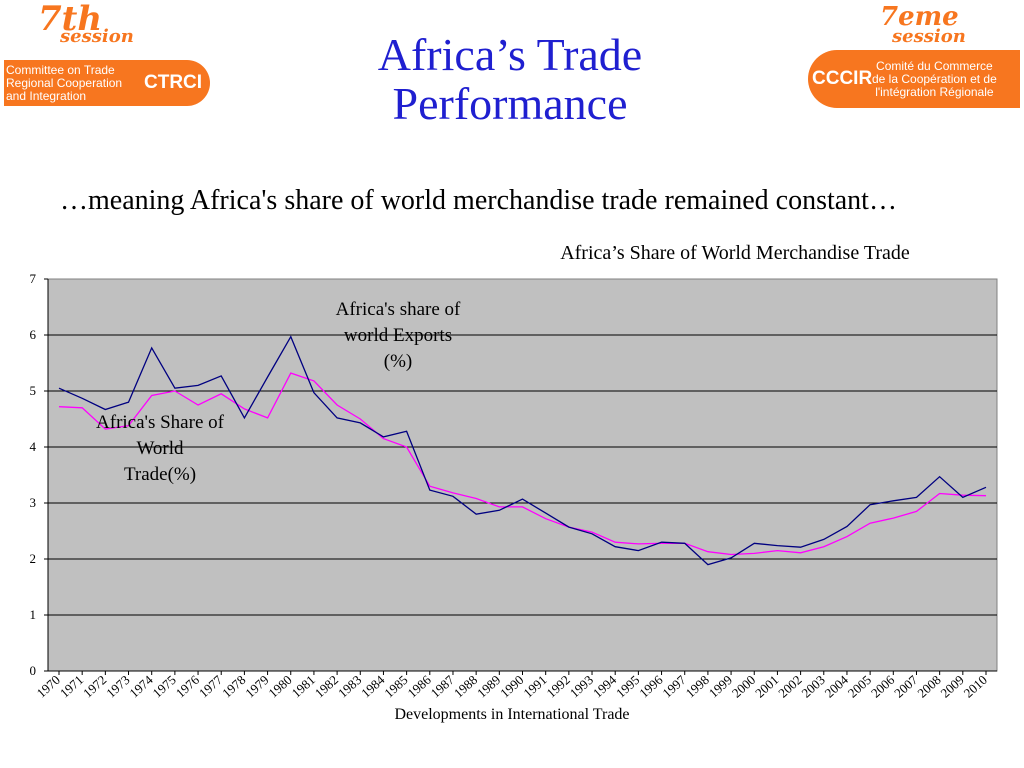 The height and width of the screenshot is (768, 1024). I want to click on logo-acronym-right: CCCIR, so click(842, 78).